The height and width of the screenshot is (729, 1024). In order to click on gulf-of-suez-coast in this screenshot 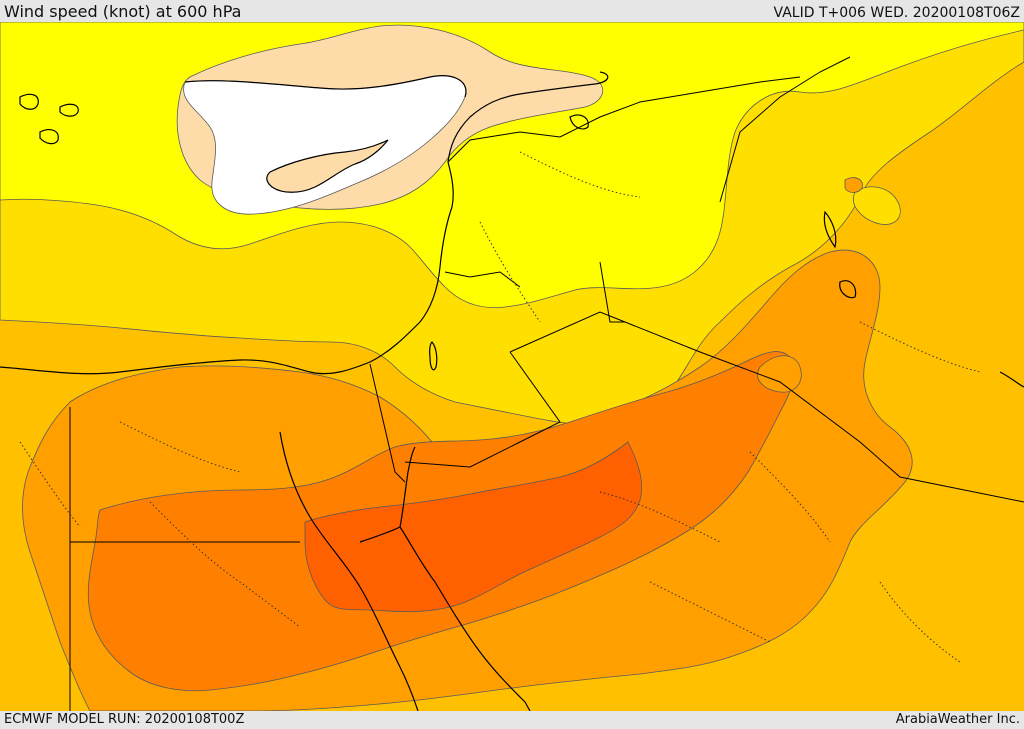, I will do `click(349, 571)`.